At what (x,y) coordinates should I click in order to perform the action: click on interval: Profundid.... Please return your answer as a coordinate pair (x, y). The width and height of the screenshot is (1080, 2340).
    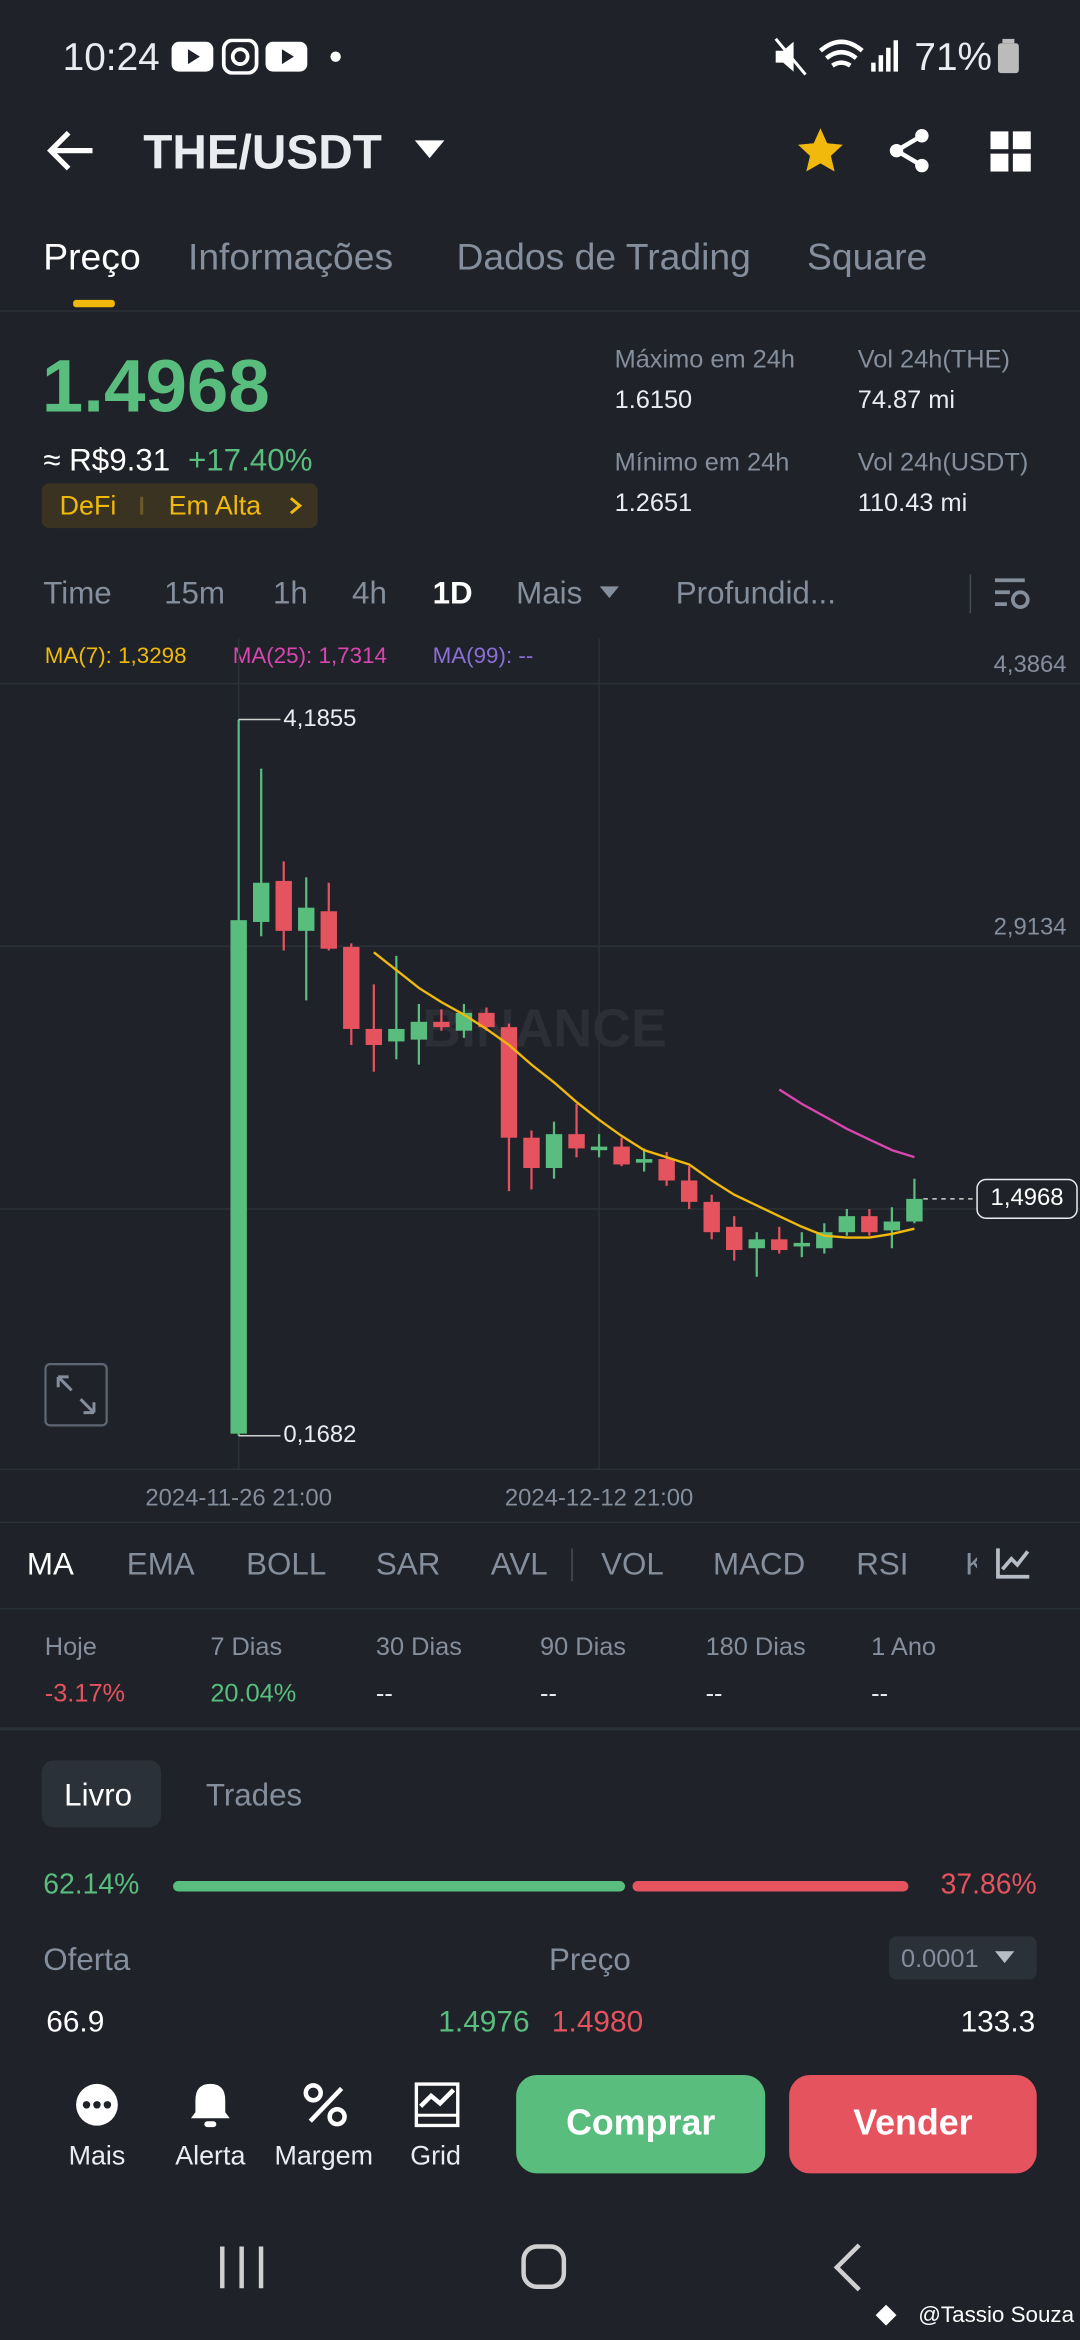
    Looking at the image, I should click on (755, 593).